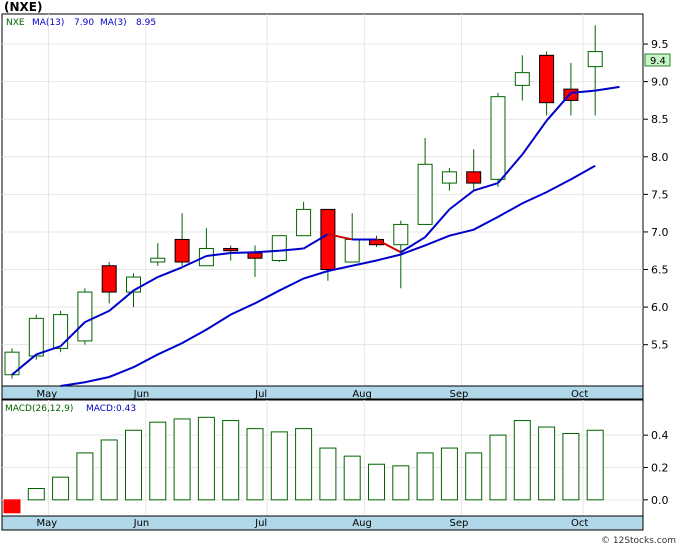  Describe the element at coordinates (459, 523) in the screenshot. I see `macd-month-label: Sep` at that location.